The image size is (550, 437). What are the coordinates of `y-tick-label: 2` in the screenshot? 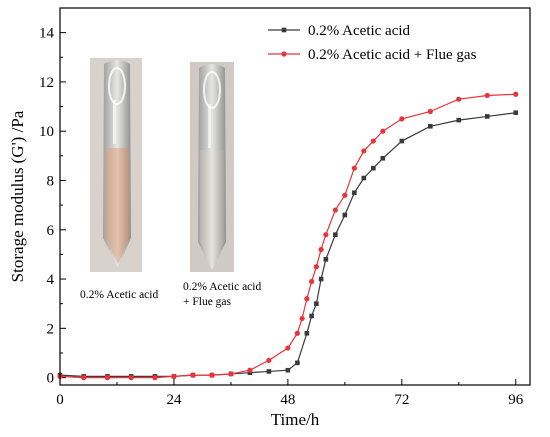 It's located at (51, 329).